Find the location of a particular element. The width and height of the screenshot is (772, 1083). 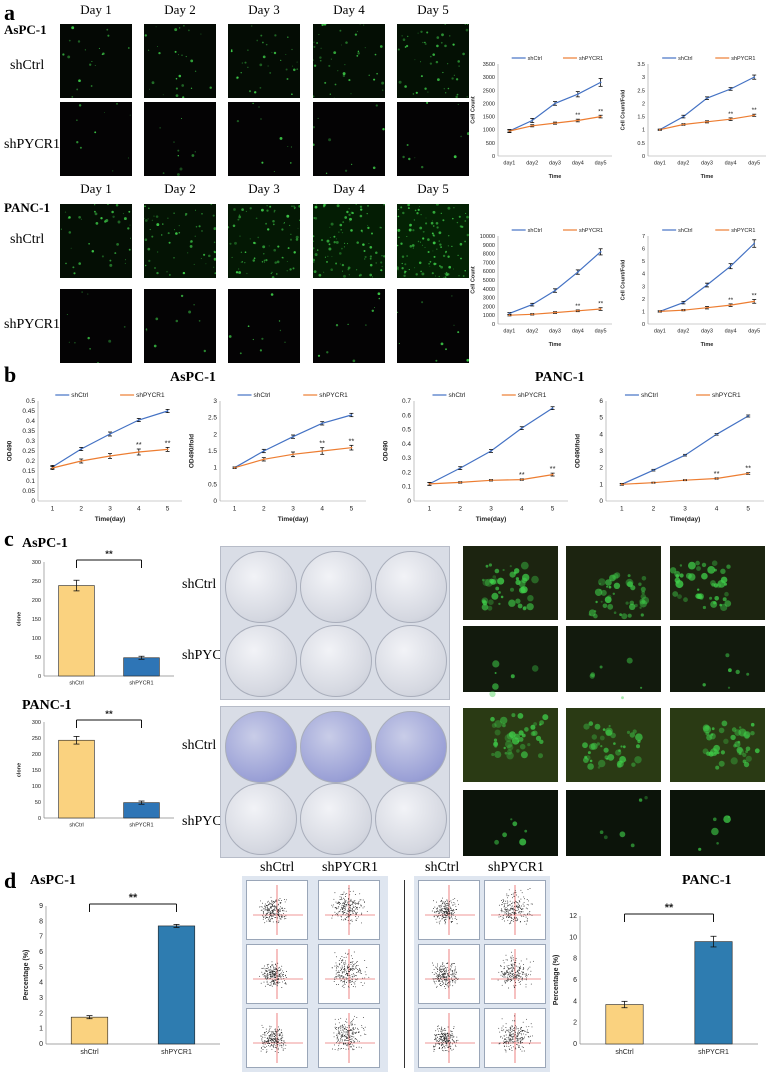

y-tick-label: 7 is located at coordinates (41, 937).